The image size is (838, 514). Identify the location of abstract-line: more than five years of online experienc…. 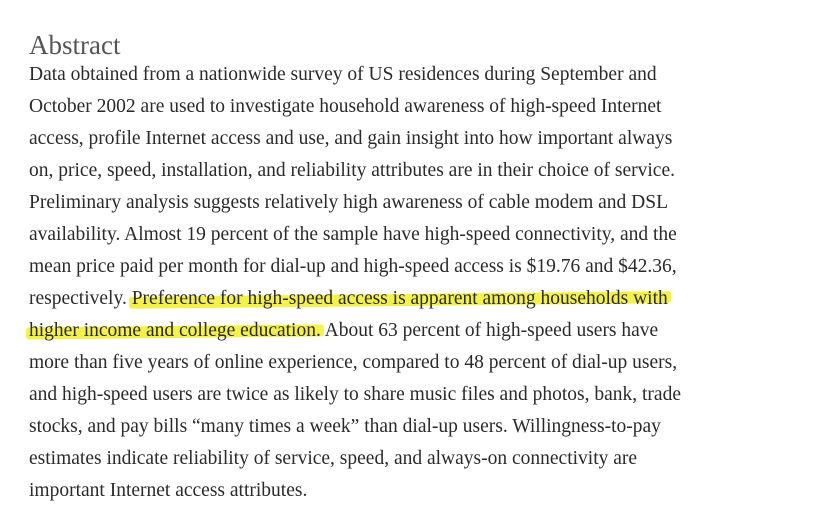
(353, 362).